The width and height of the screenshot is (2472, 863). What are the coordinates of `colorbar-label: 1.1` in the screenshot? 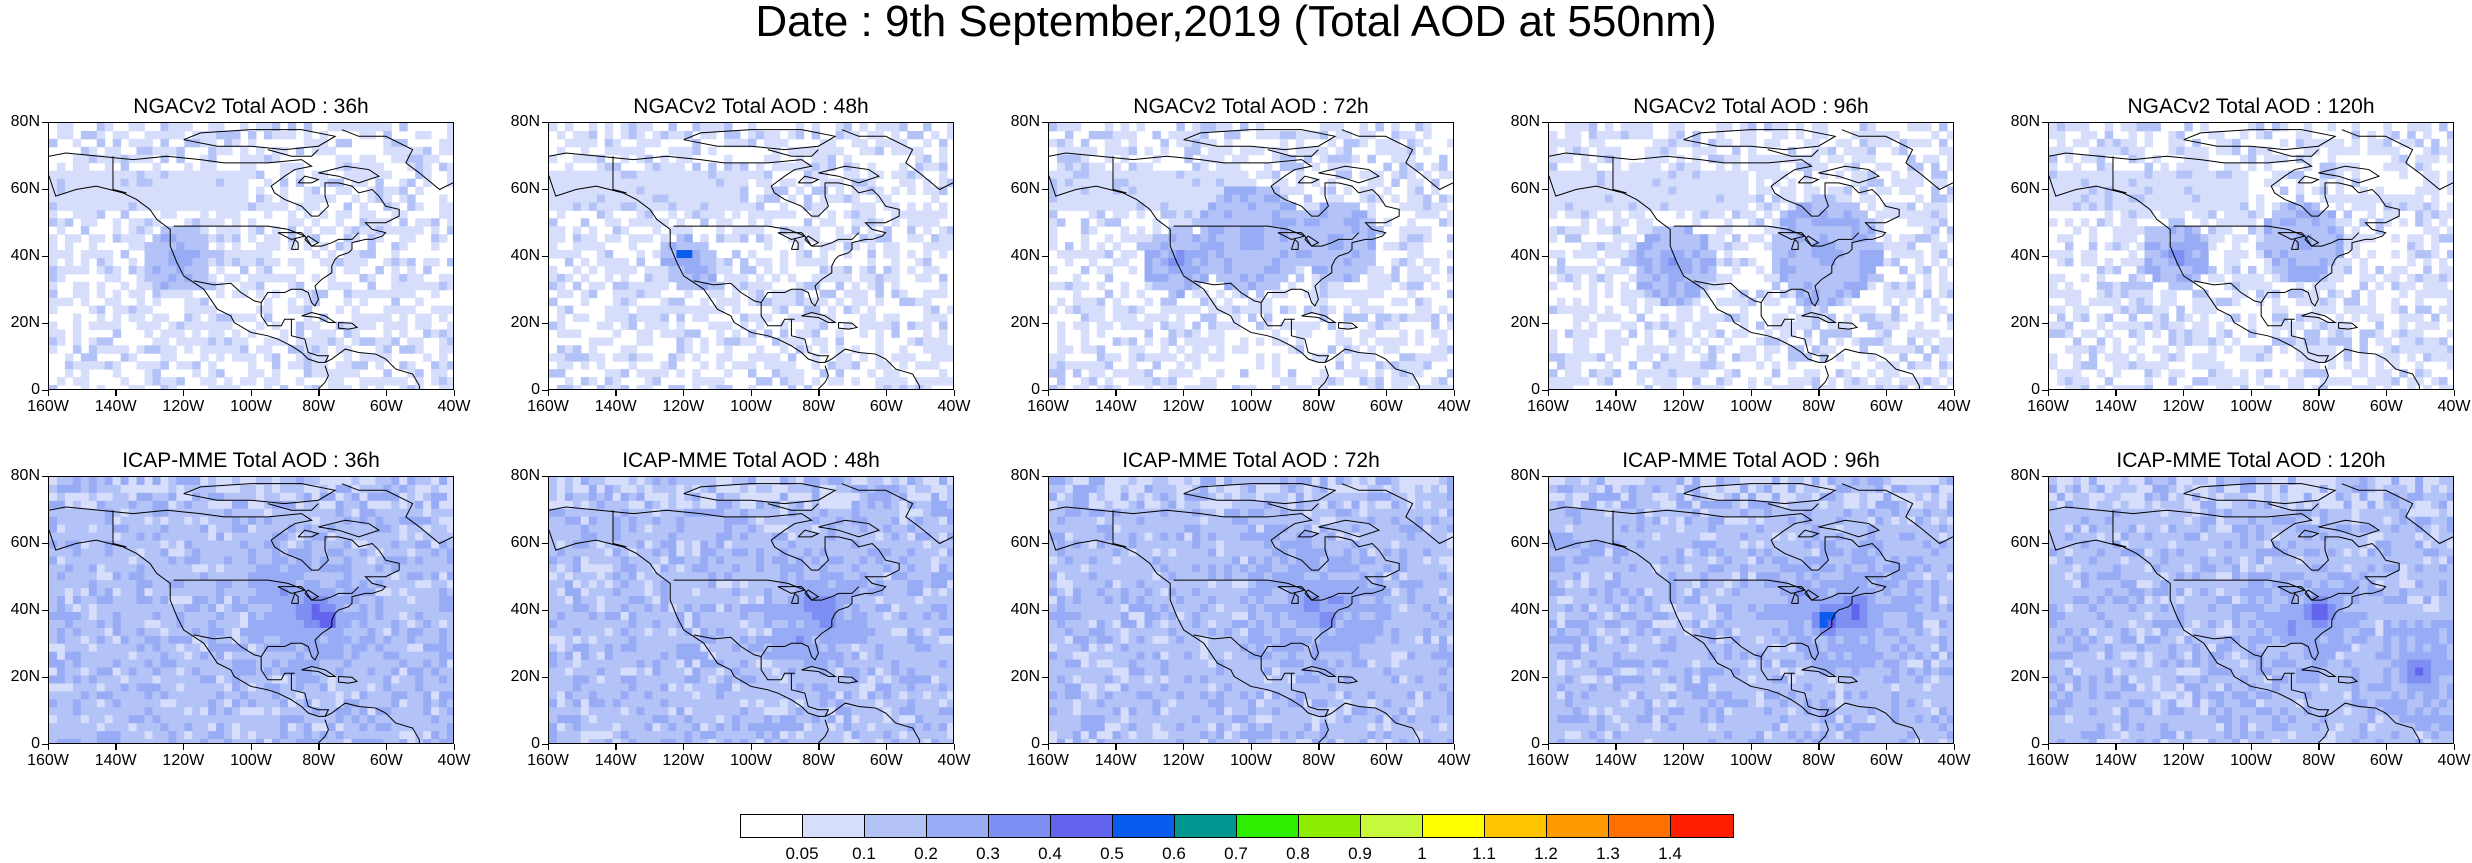 It's located at (1484, 853).